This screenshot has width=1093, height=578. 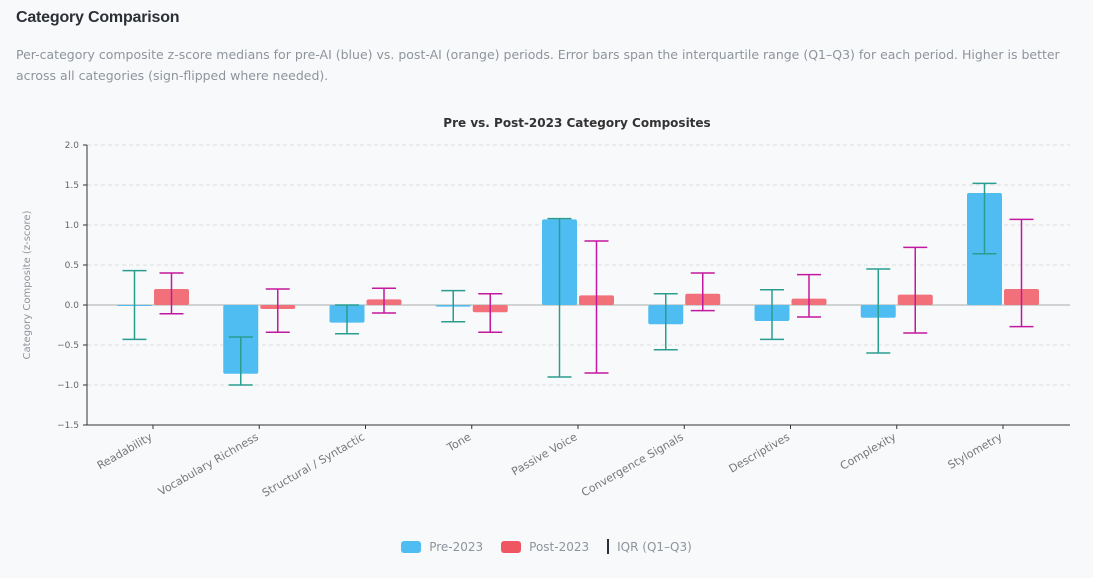 I want to click on legend-swatch-pre, so click(x=411, y=546).